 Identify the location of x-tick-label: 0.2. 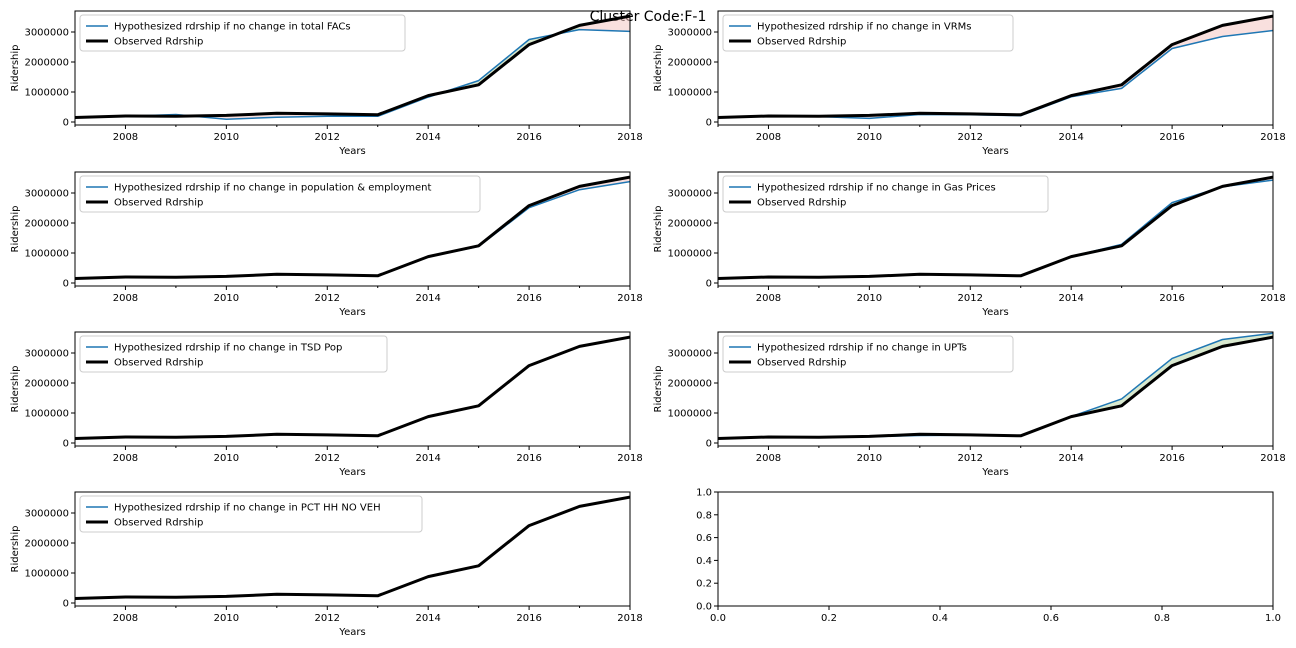
(829, 618).